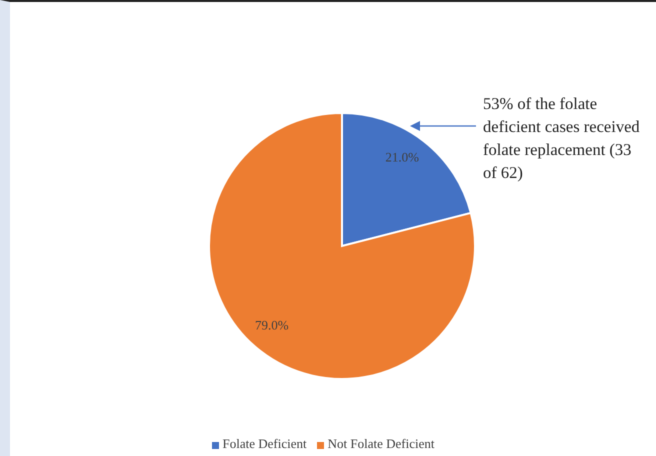 This screenshot has height=456, width=656. I want to click on legend-label: Folate Deficient, so click(264, 443).